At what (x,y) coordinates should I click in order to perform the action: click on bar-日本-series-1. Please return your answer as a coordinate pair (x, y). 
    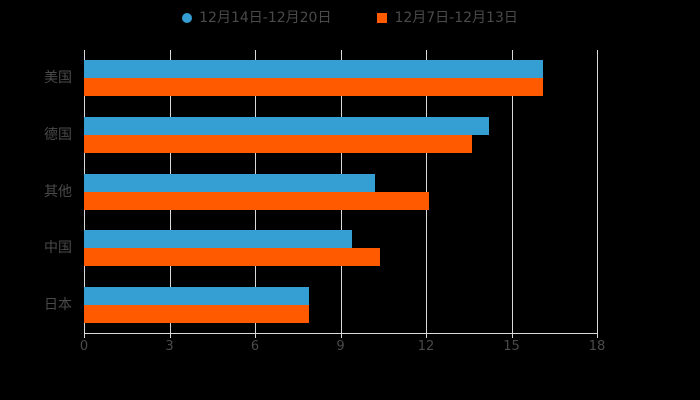
    Looking at the image, I should click on (197, 313).